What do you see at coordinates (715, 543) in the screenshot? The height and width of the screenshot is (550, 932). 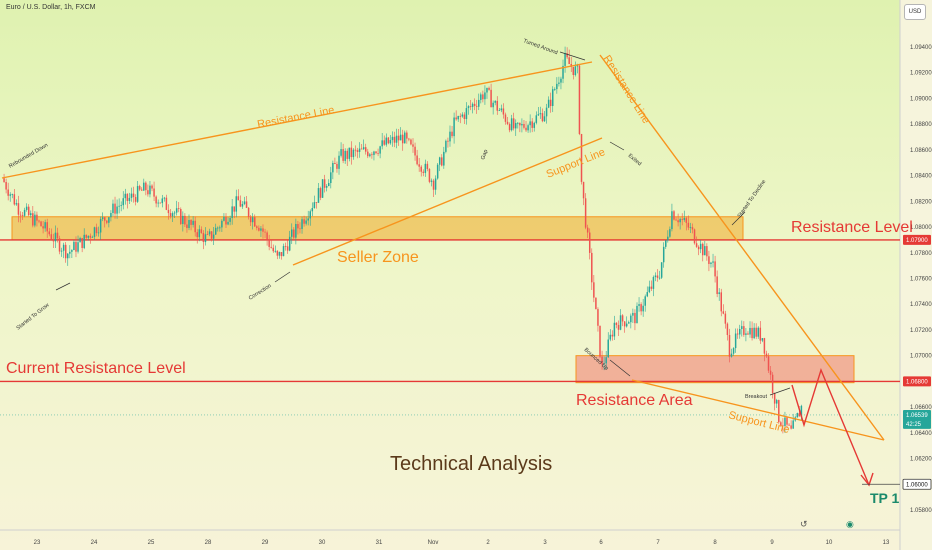 I see `time-tick-label: 8` at bounding box center [715, 543].